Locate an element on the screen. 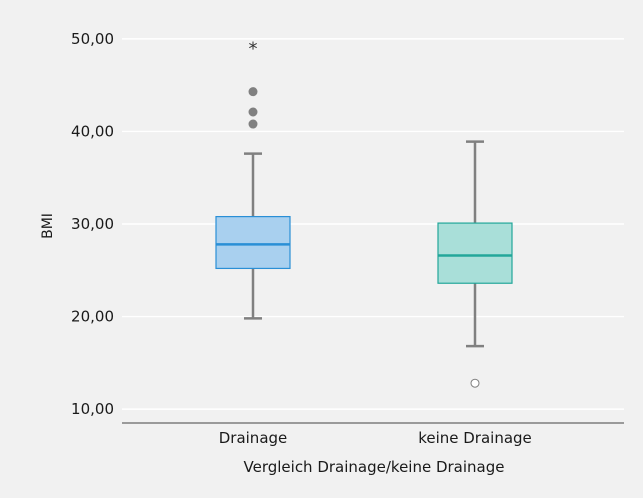 The width and height of the screenshot is (643, 502). x-tick-label: Drainage is located at coordinates (253, 438).